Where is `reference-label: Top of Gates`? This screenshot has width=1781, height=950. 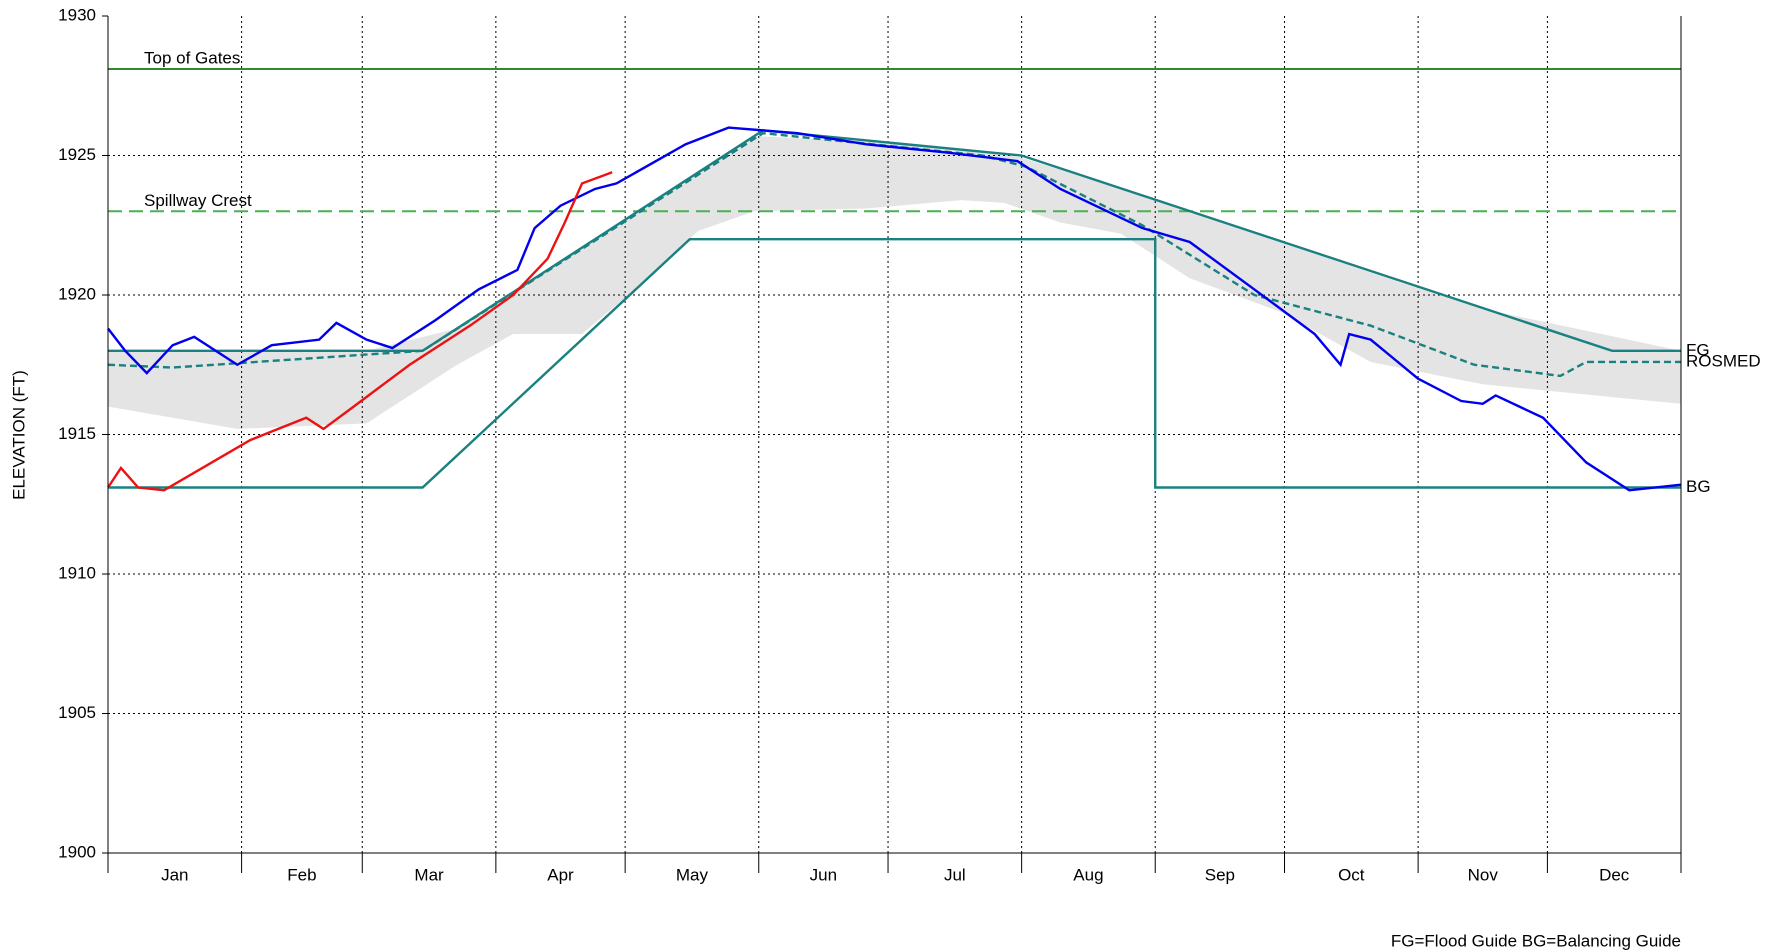
reference-label: Top of Gates is located at coordinates (192, 57).